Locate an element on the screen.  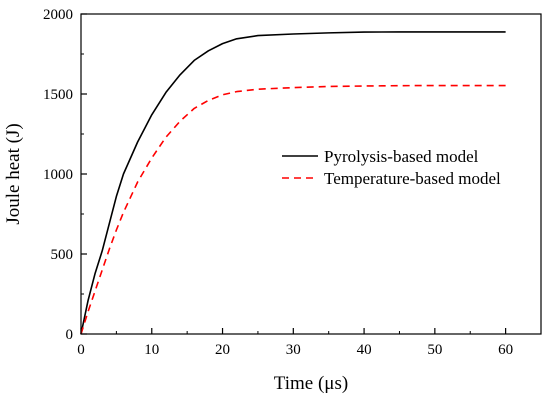
legend-label-temperature: Temperature-based model is located at coordinates (412, 178).